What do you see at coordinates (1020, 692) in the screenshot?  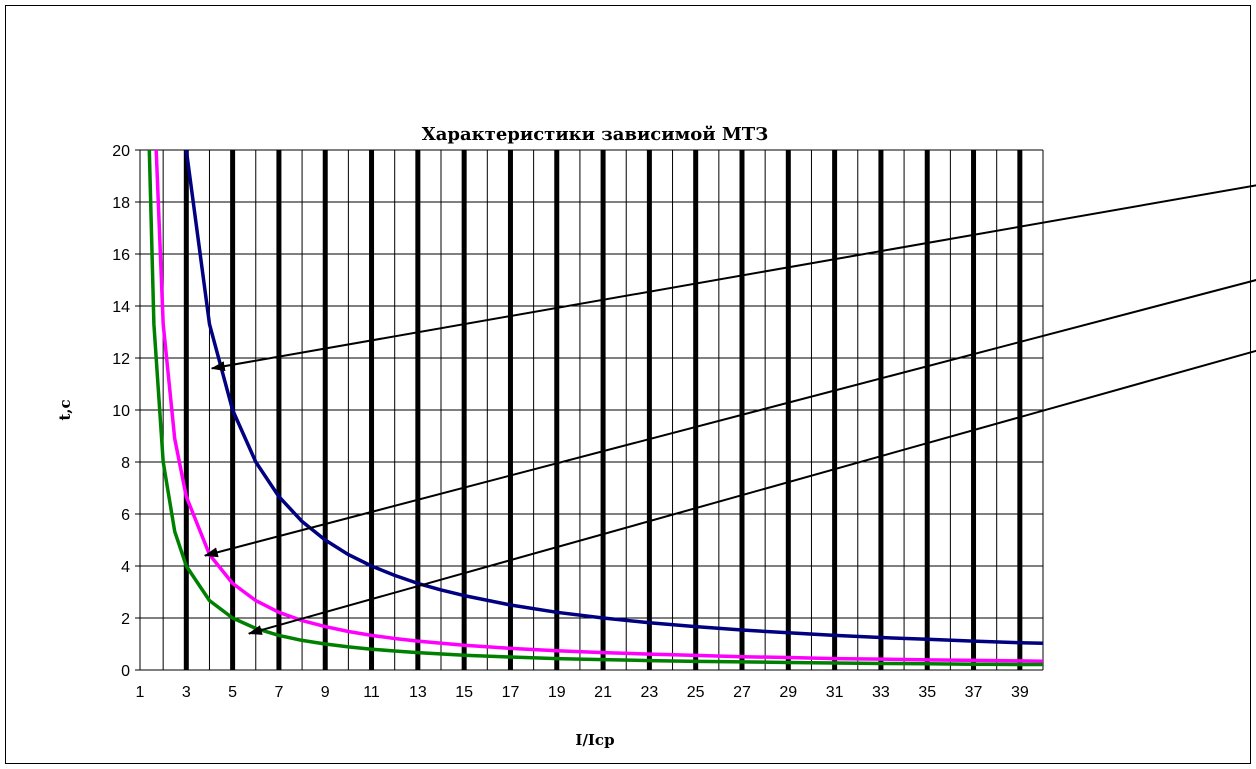 I see `x-tick-label: 39` at bounding box center [1020, 692].